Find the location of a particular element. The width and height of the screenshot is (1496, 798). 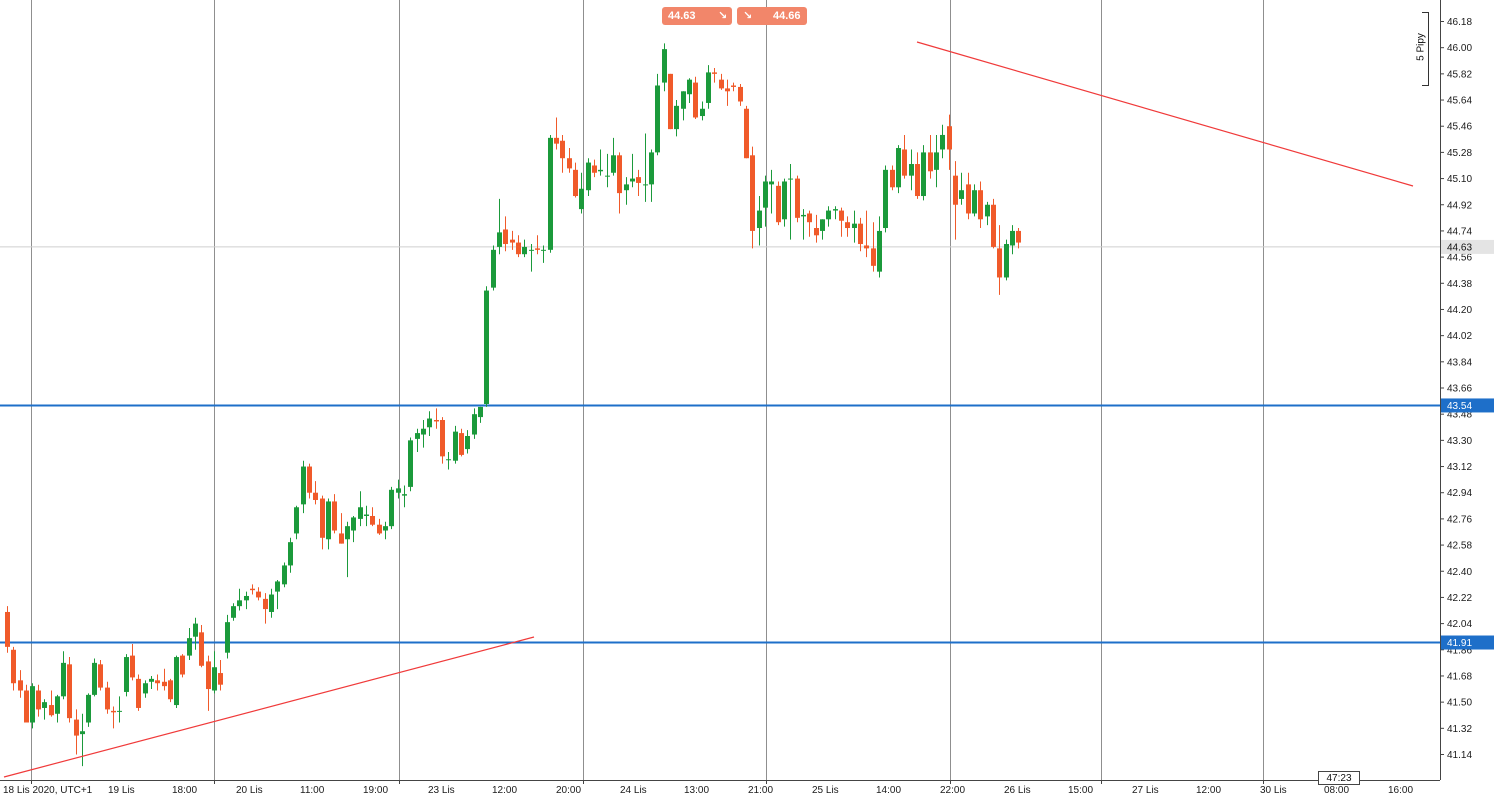

y-tick-label: 43.12 is located at coordinates (1459, 467).